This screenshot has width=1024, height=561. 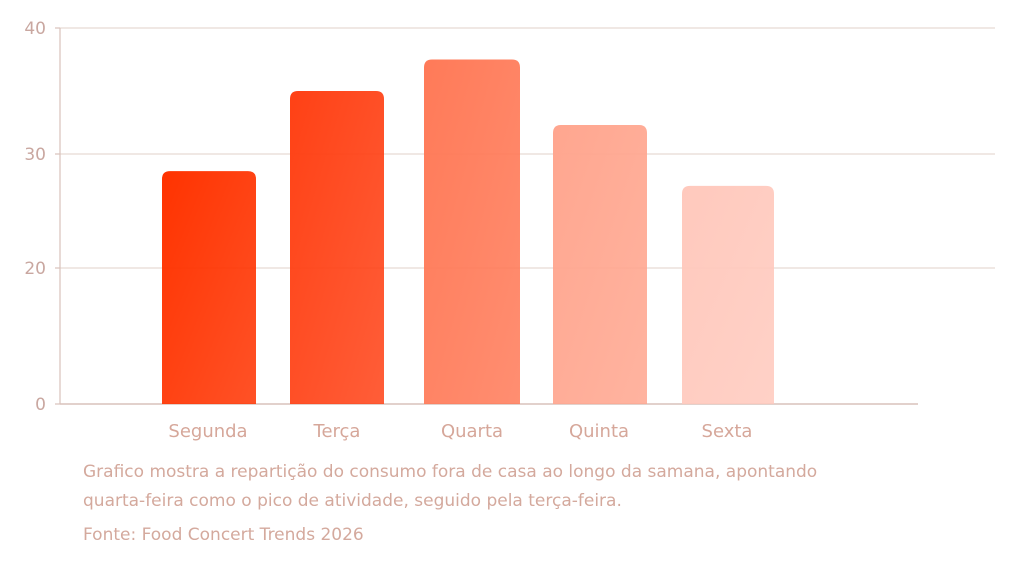 I want to click on y-tick-label-40: 40, so click(x=35, y=29).